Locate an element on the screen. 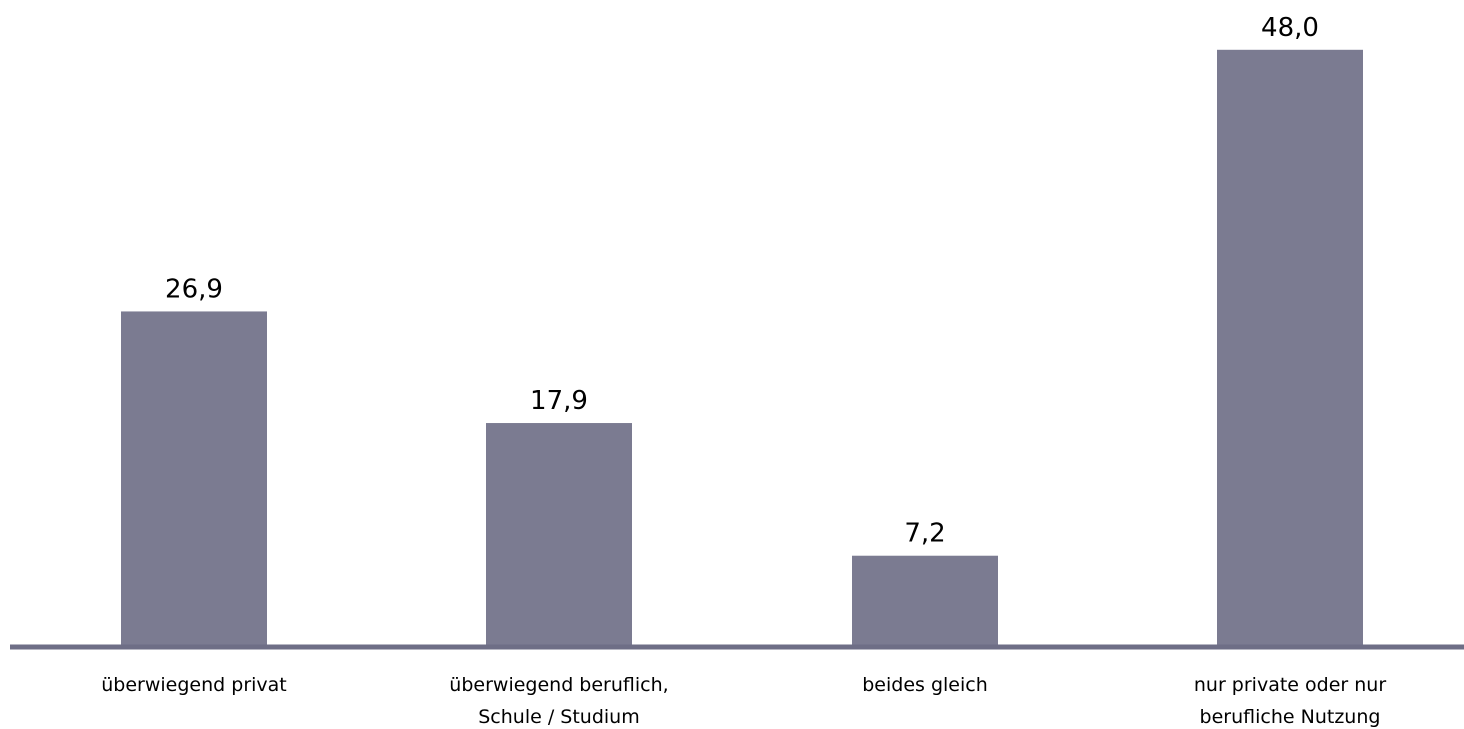 The height and width of the screenshot is (729, 1464). category-label-line: überwiegend beruflich, is located at coordinates (558, 685).